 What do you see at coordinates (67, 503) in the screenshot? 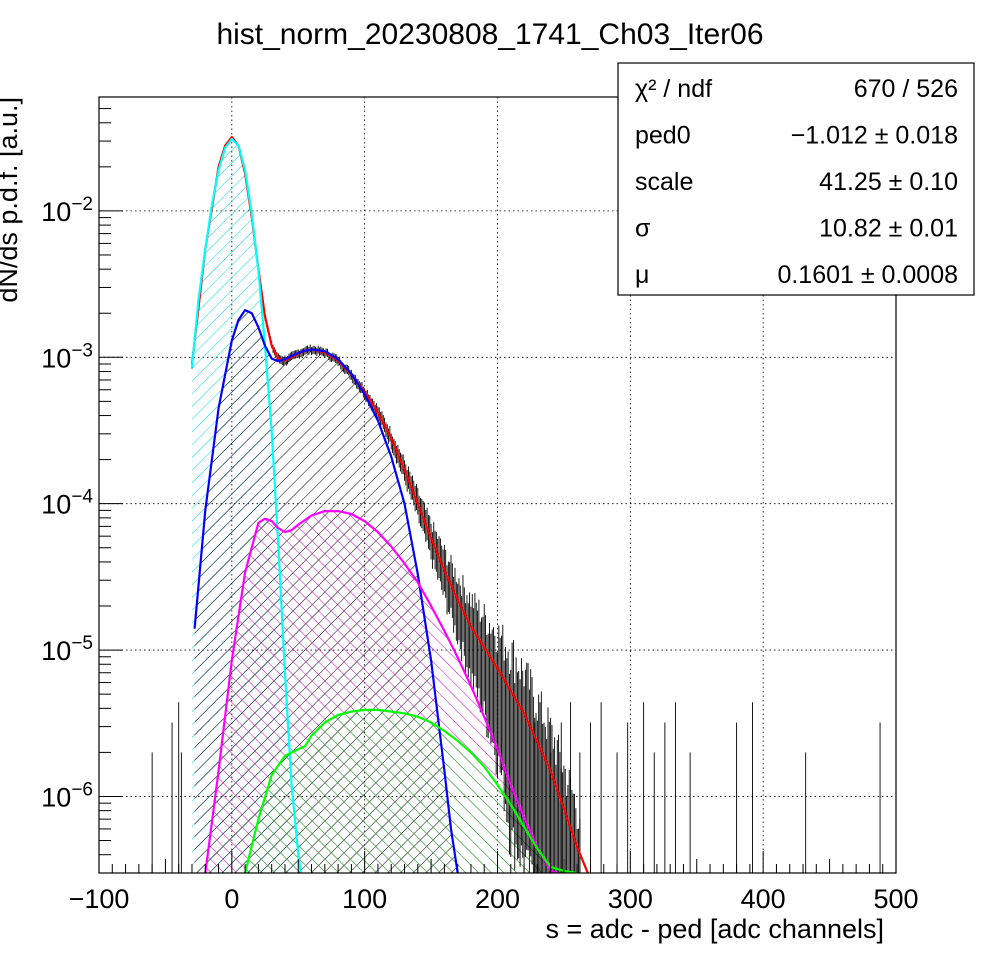
I see `y-tick-label: 10⁻⁴` at bounding box center [67, 503].